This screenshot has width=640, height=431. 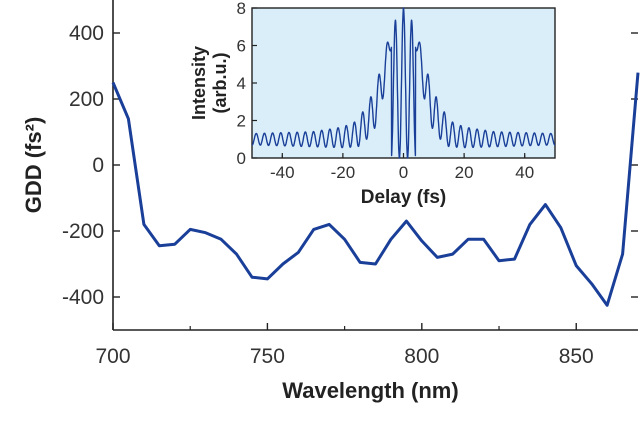 What do you see at coordinates (220, 82) in the screenshot?
I see `inset-y-axis-title-line: (arb.u.)` at bounding box center [220, 82].